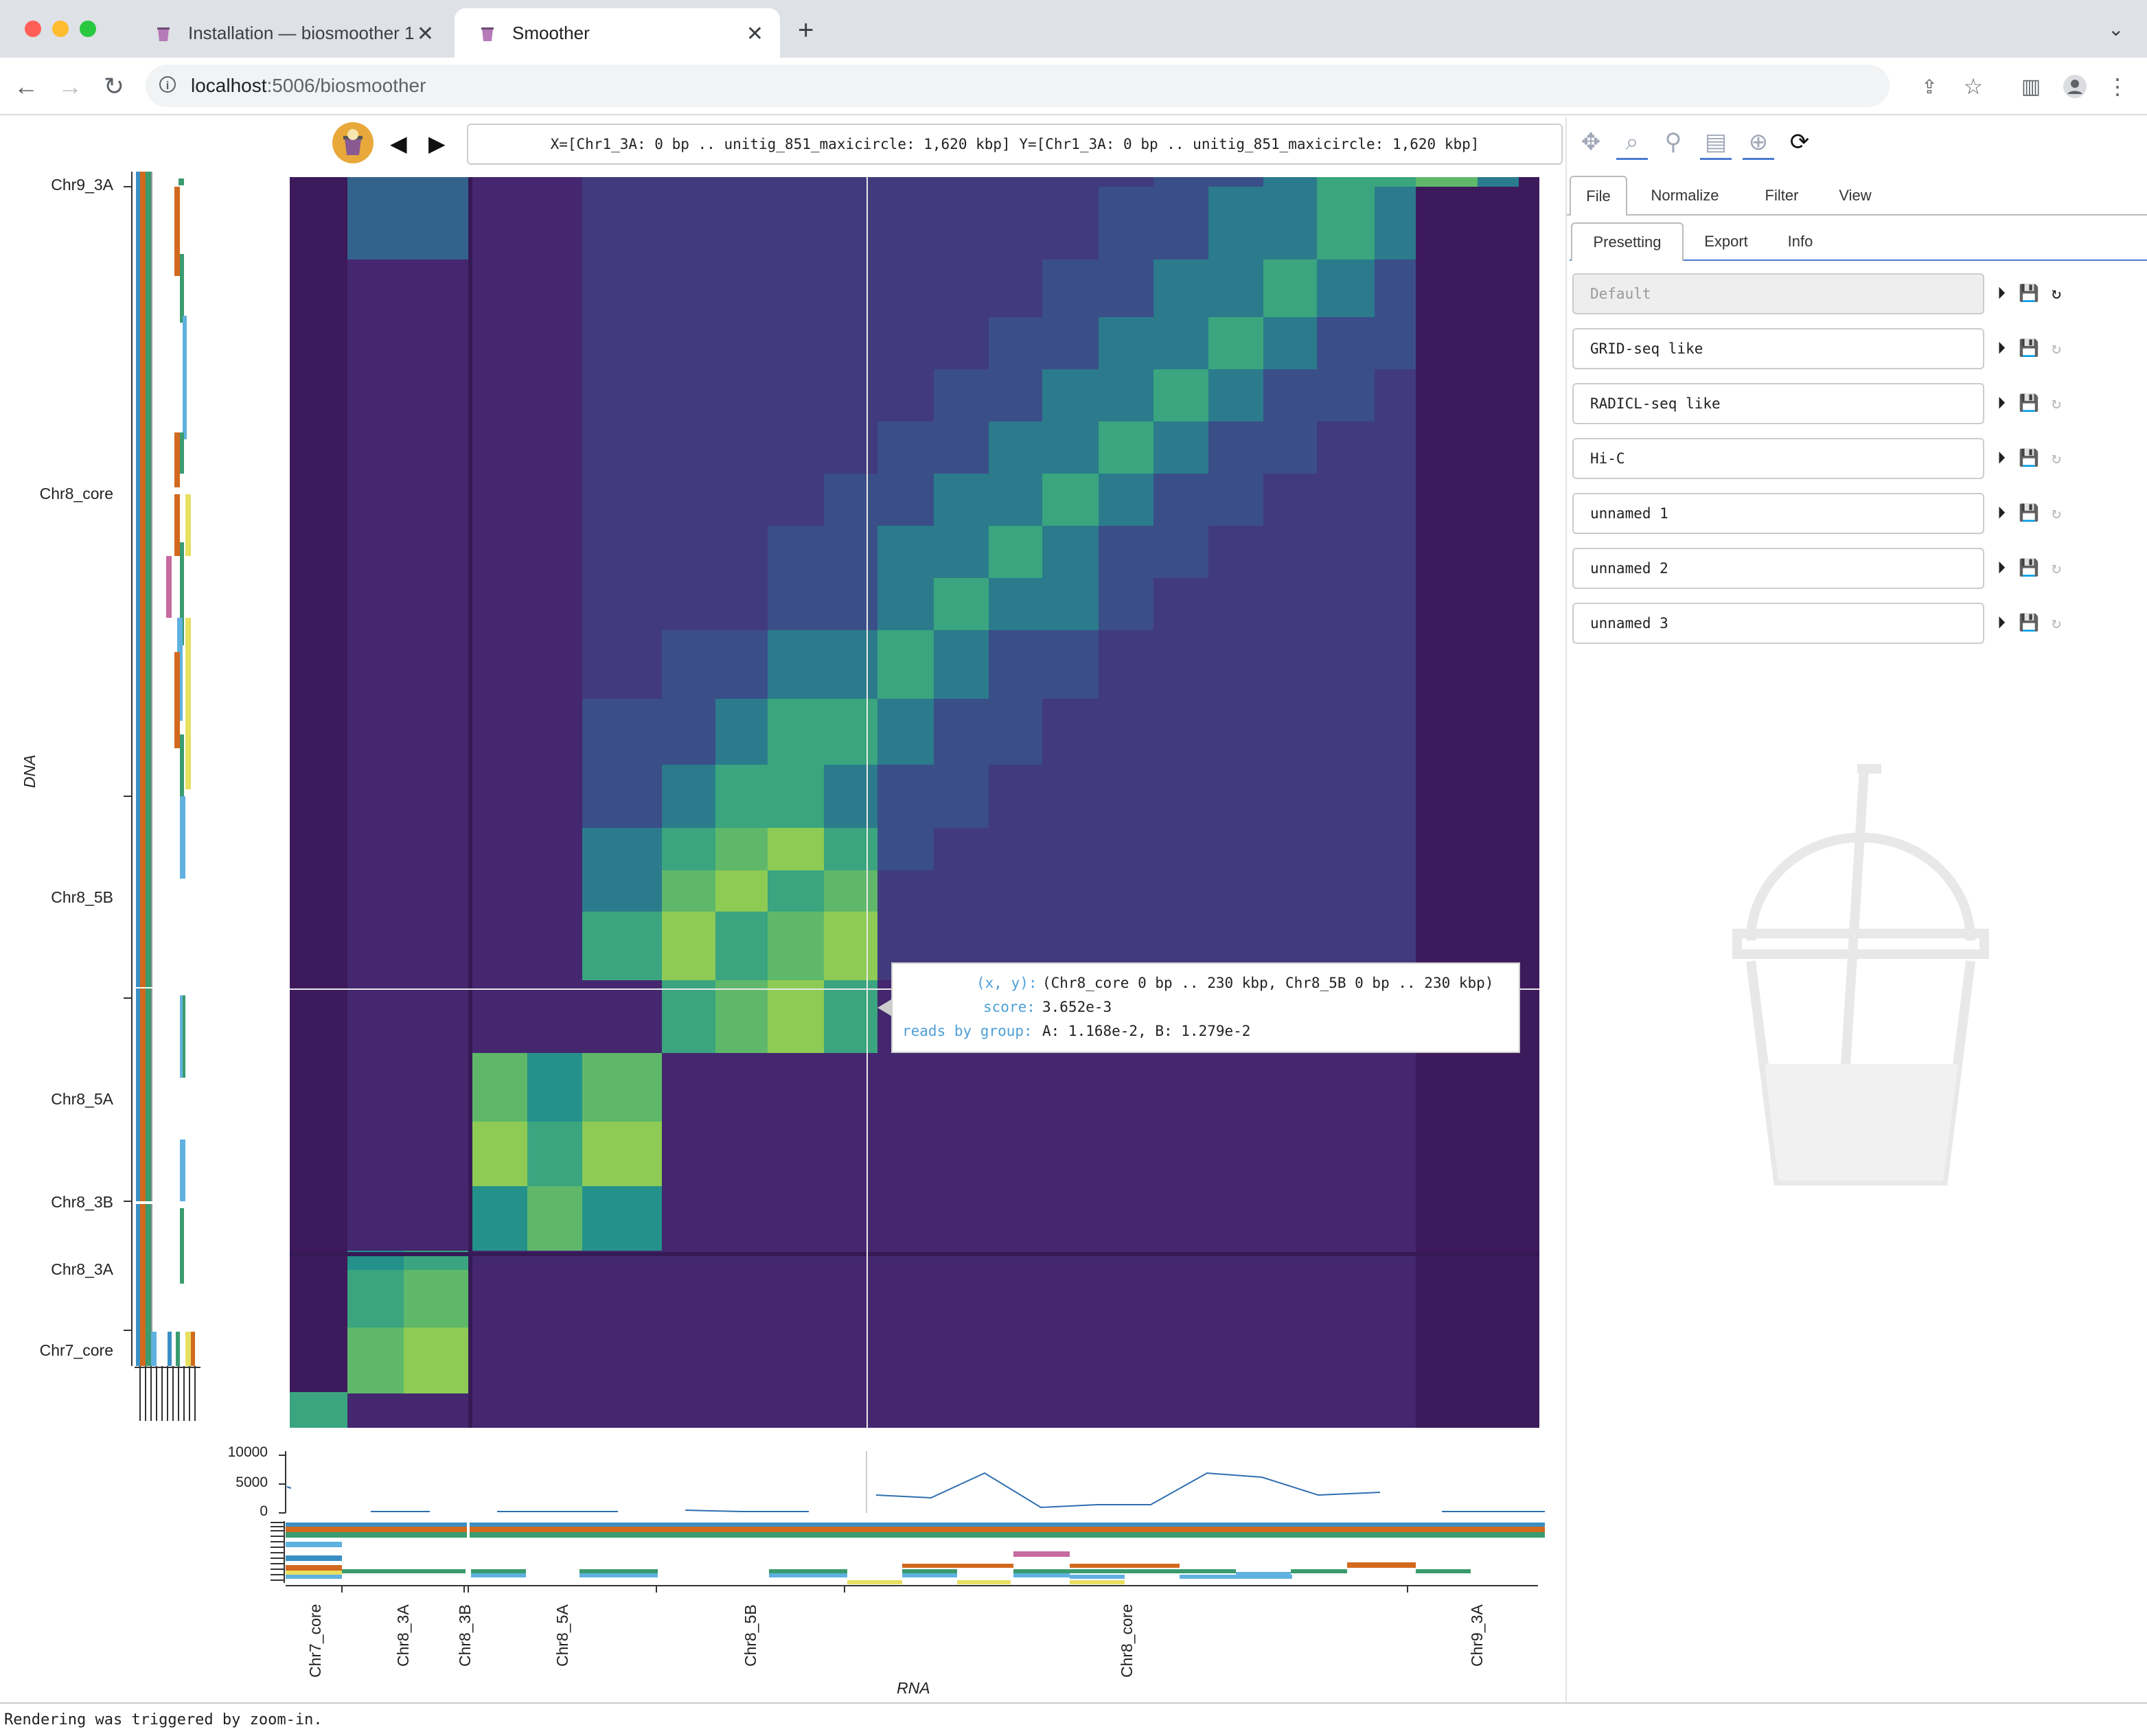 Image resolution: width=2147 pixels, height=1736 pixels. I want to click on bookmark-star-icon: ☆, so click(1974, 86).